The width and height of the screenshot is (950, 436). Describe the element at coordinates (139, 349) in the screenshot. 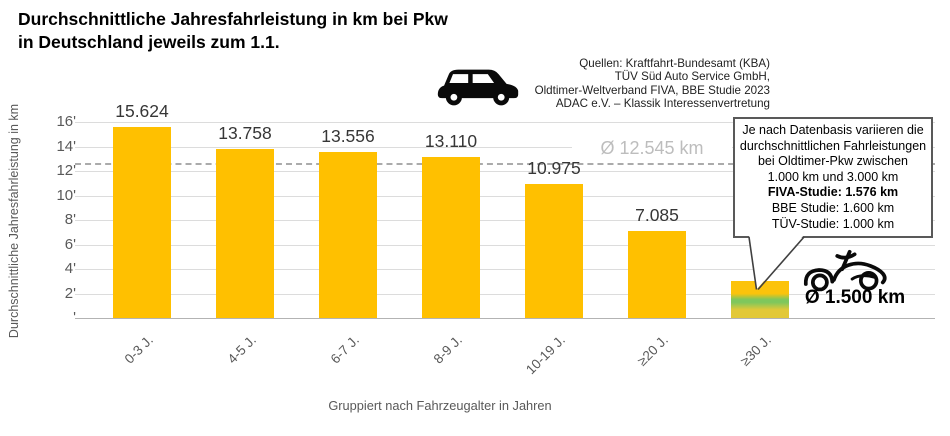

I see `x-tick-label: 0-3 J.` at that location.